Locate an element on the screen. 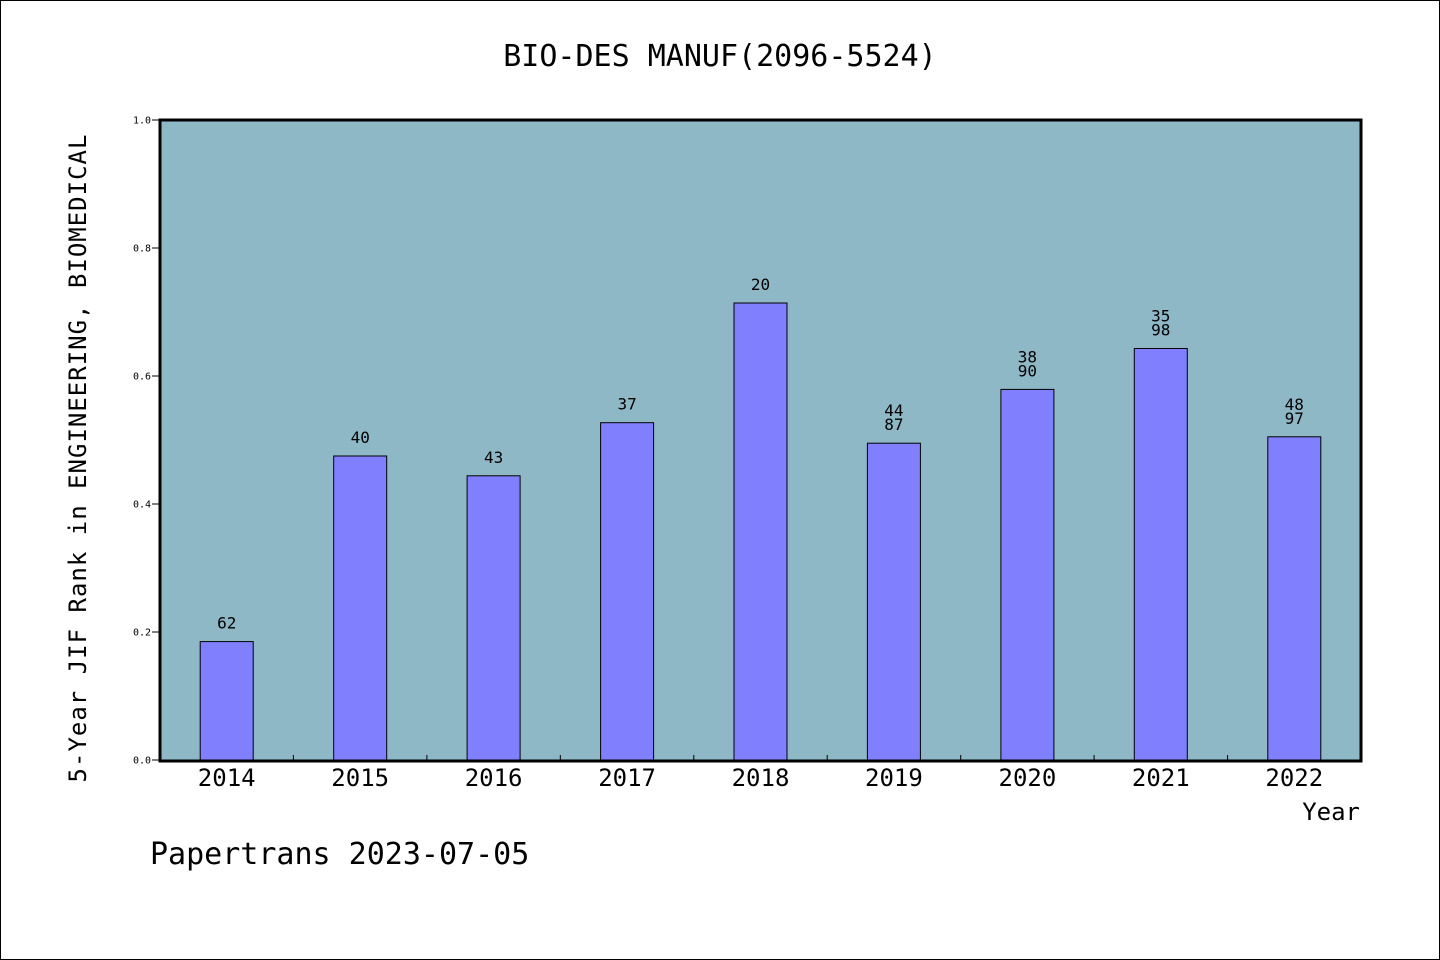 This screenshot has width=1440, height=960. y-axis: 0.0 0.2 0.4 0.6 0.8 1.0 is located at coordinates (146, 441).